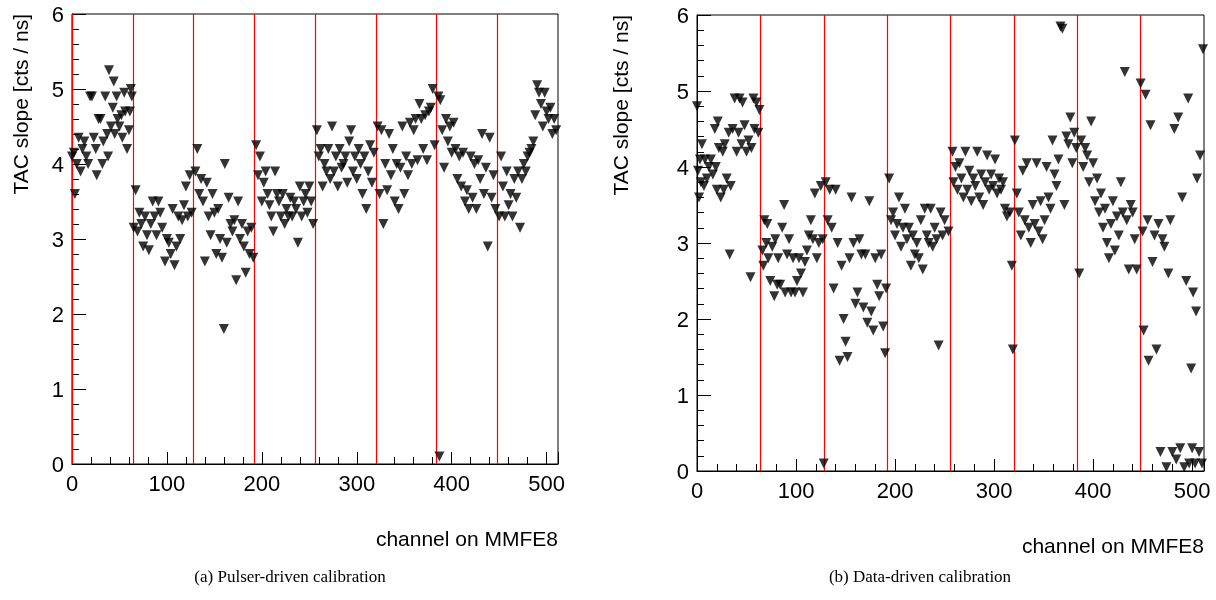  I want to click on y-tick-label: 0, so click(57, 464).